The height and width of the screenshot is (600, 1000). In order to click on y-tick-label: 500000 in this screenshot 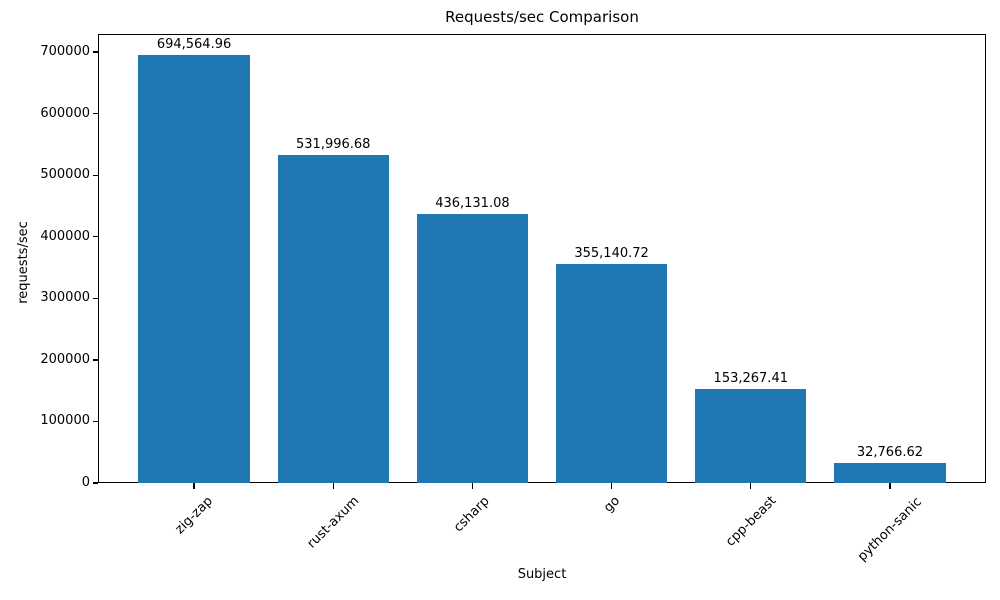, I will do `click(65, 175)`.